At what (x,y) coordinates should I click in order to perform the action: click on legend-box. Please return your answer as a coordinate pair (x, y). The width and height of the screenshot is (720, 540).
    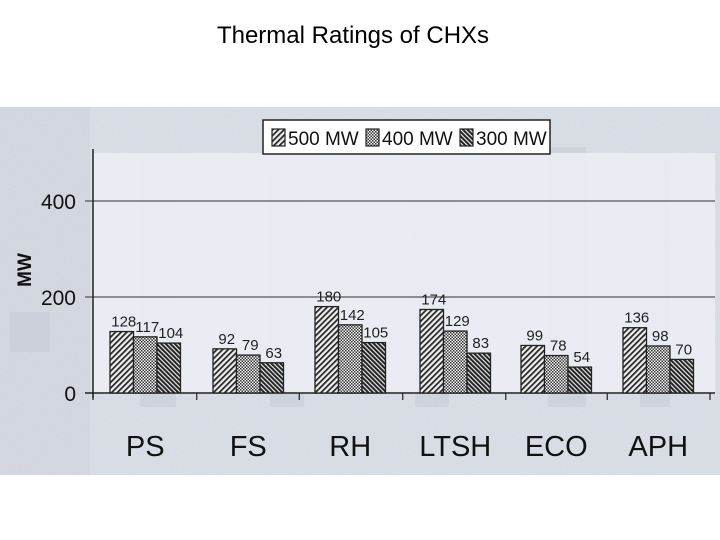
    Looking at the image, I should click on (406, 137).